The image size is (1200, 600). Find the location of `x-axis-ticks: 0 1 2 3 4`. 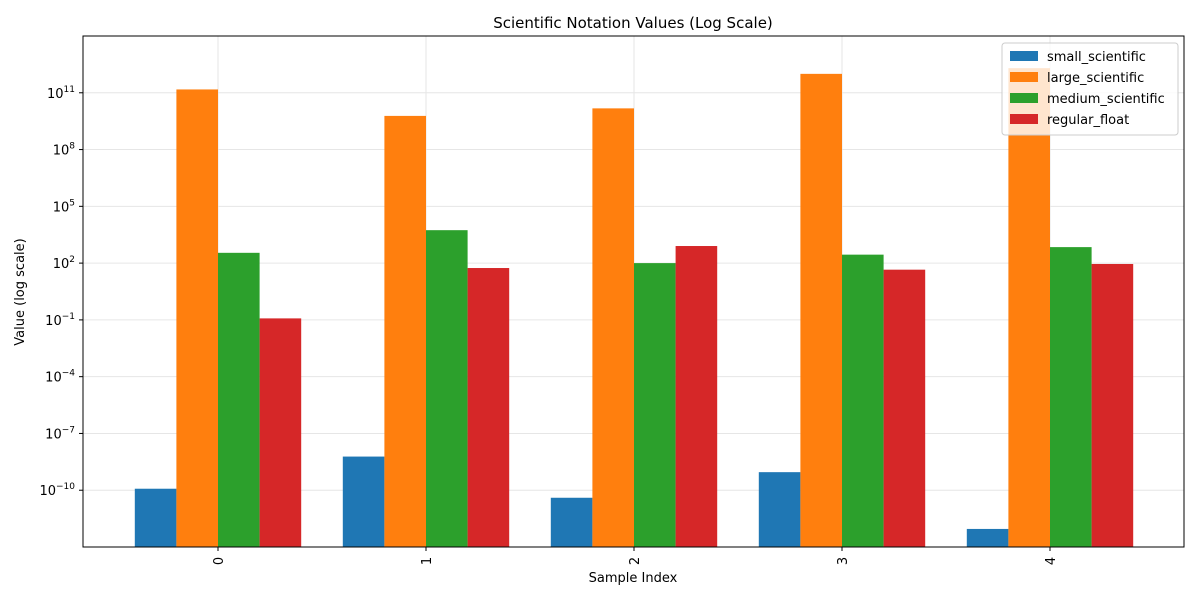

x-axis-ticks: 0 1 2 3 4 is located at coordinates (635, 556).